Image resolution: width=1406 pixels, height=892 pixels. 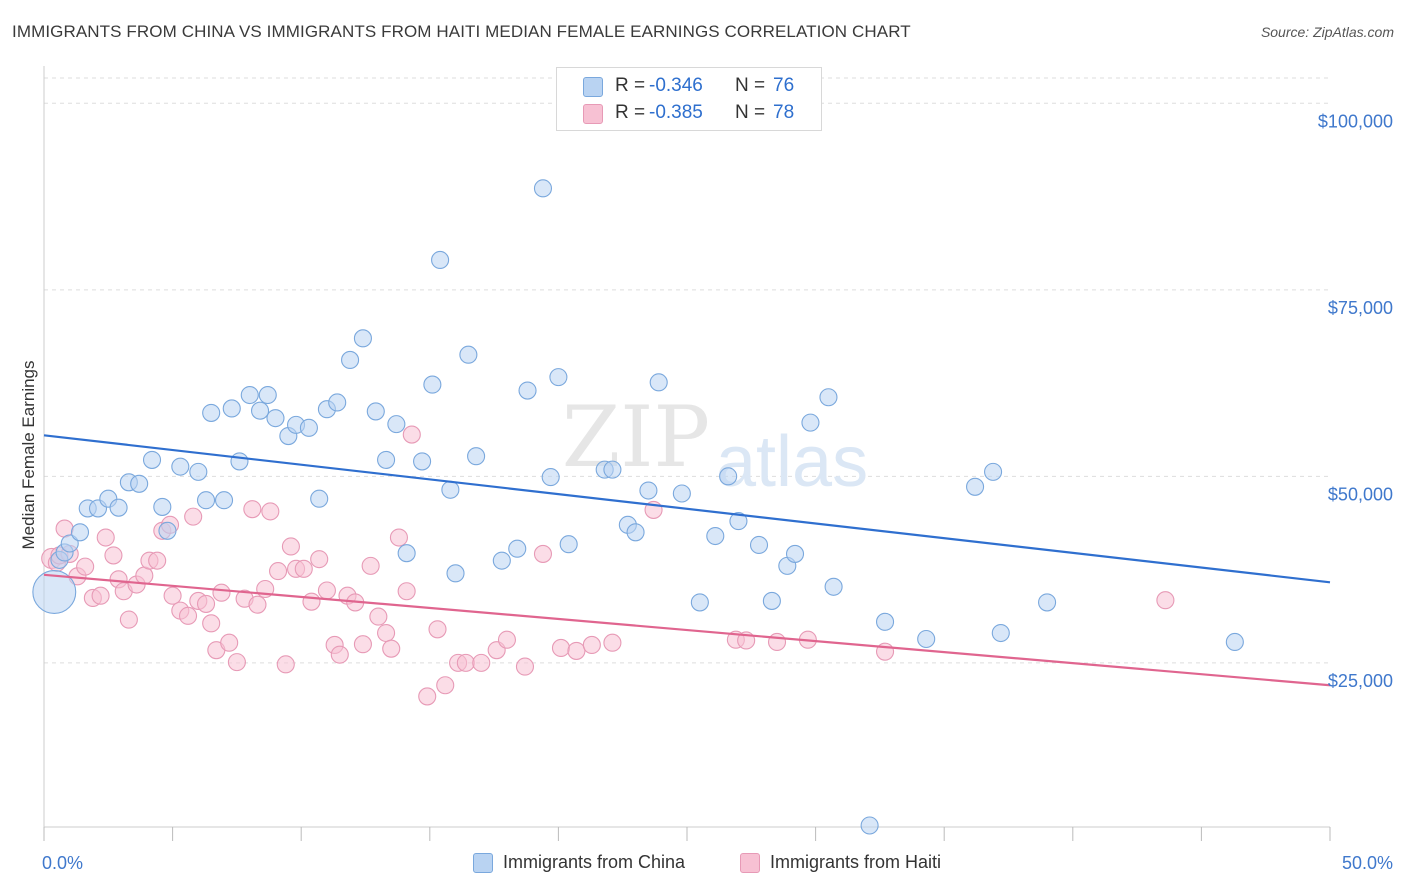 What do you see at coordinates (28, 455) in the screenshot?
I see `y-axis-label: Median Female Earnings` at bounding box center [28, 455].